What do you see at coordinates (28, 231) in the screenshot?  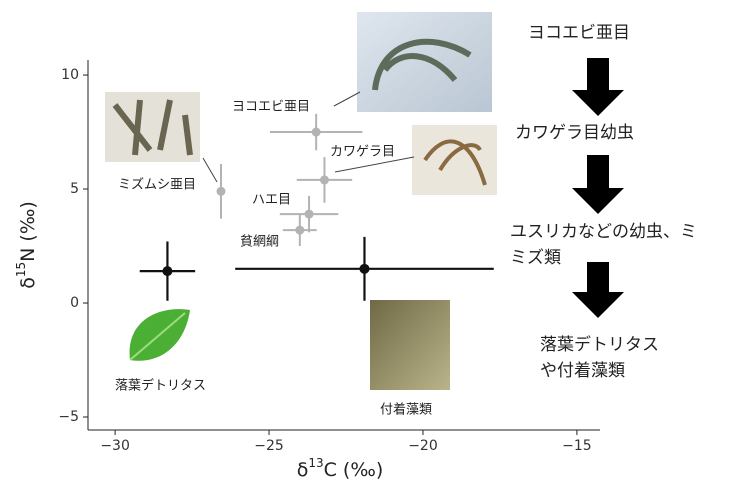 I see `y-label-suffix: N (‰)` at bounding box center [28, 231].